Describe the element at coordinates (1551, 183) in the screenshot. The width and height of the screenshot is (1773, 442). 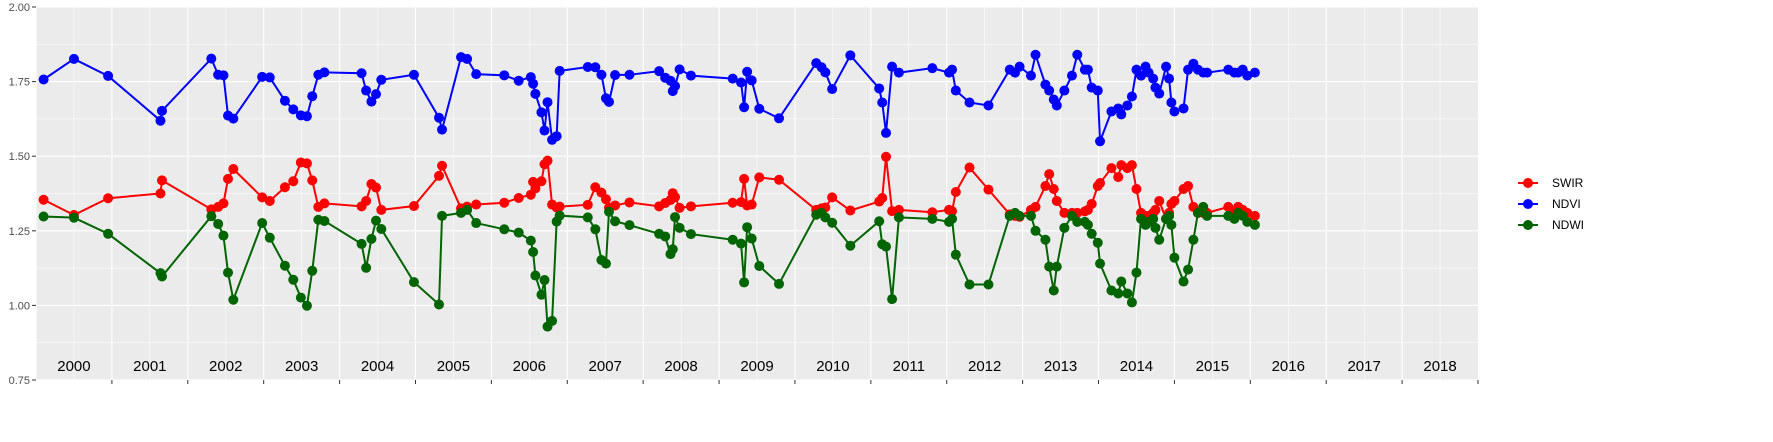
I see `legend-item-swir: SWIR` at that location.